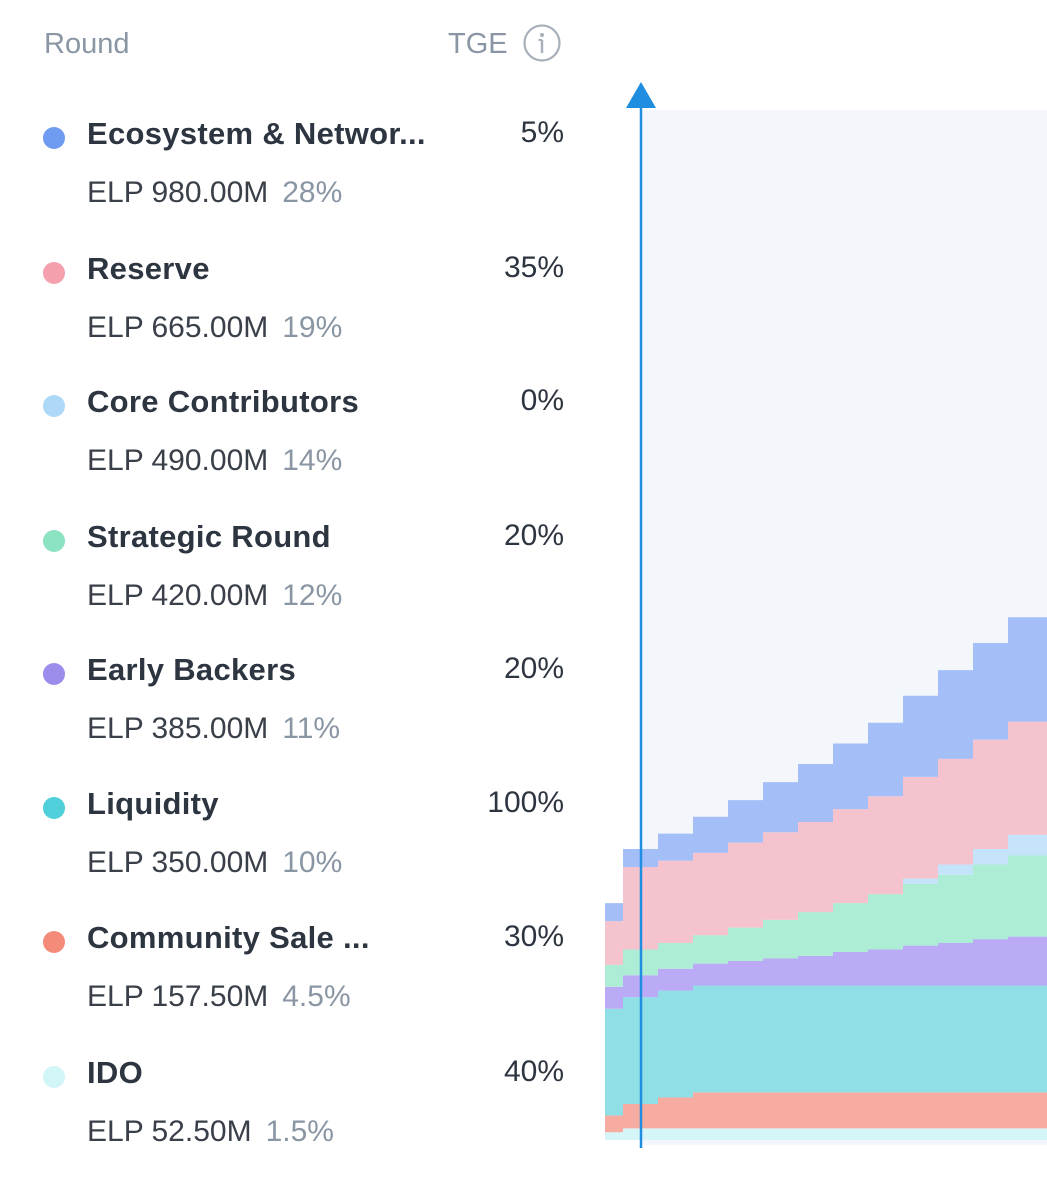 The height and width of the screenshot is (1200, 1047). What do you see at coordinates (215, 460) in the screenshot?
I see `round-amount: ELP 490.00M 14%` at bounding box center [215, 460].